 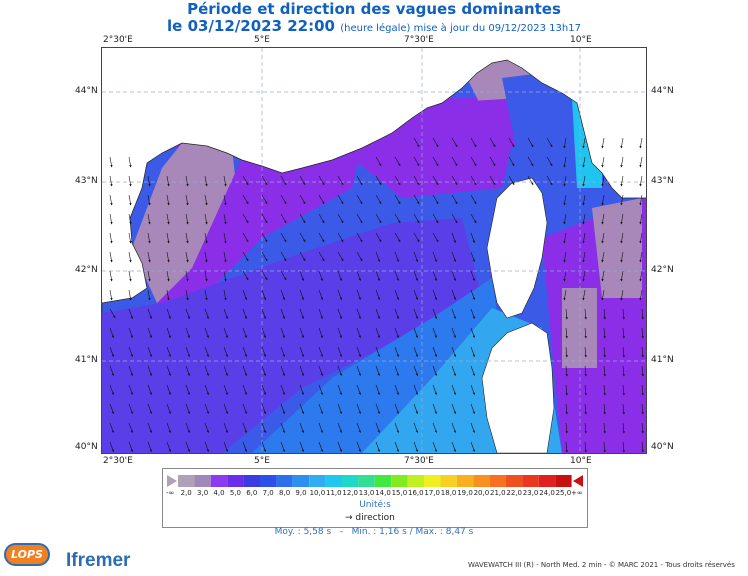 What do you see at coordinates (86, 91) in the screenshot?
I see `lat-label-left-1: 44°N` at bounding box center [86, 91].